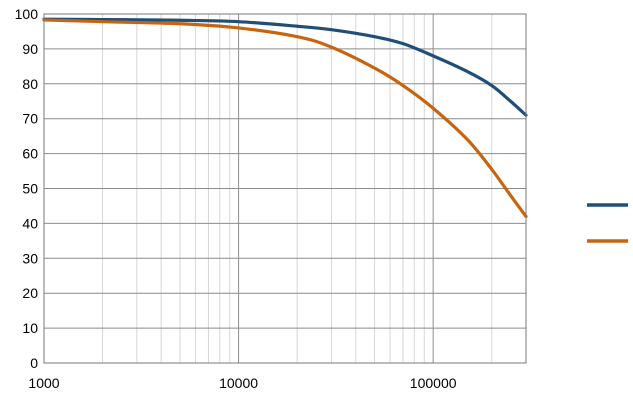  What do you see at coordinates (30, 84) in the screenshot?
I see `y-tick-label: 80` at bounding box center [30, 84].